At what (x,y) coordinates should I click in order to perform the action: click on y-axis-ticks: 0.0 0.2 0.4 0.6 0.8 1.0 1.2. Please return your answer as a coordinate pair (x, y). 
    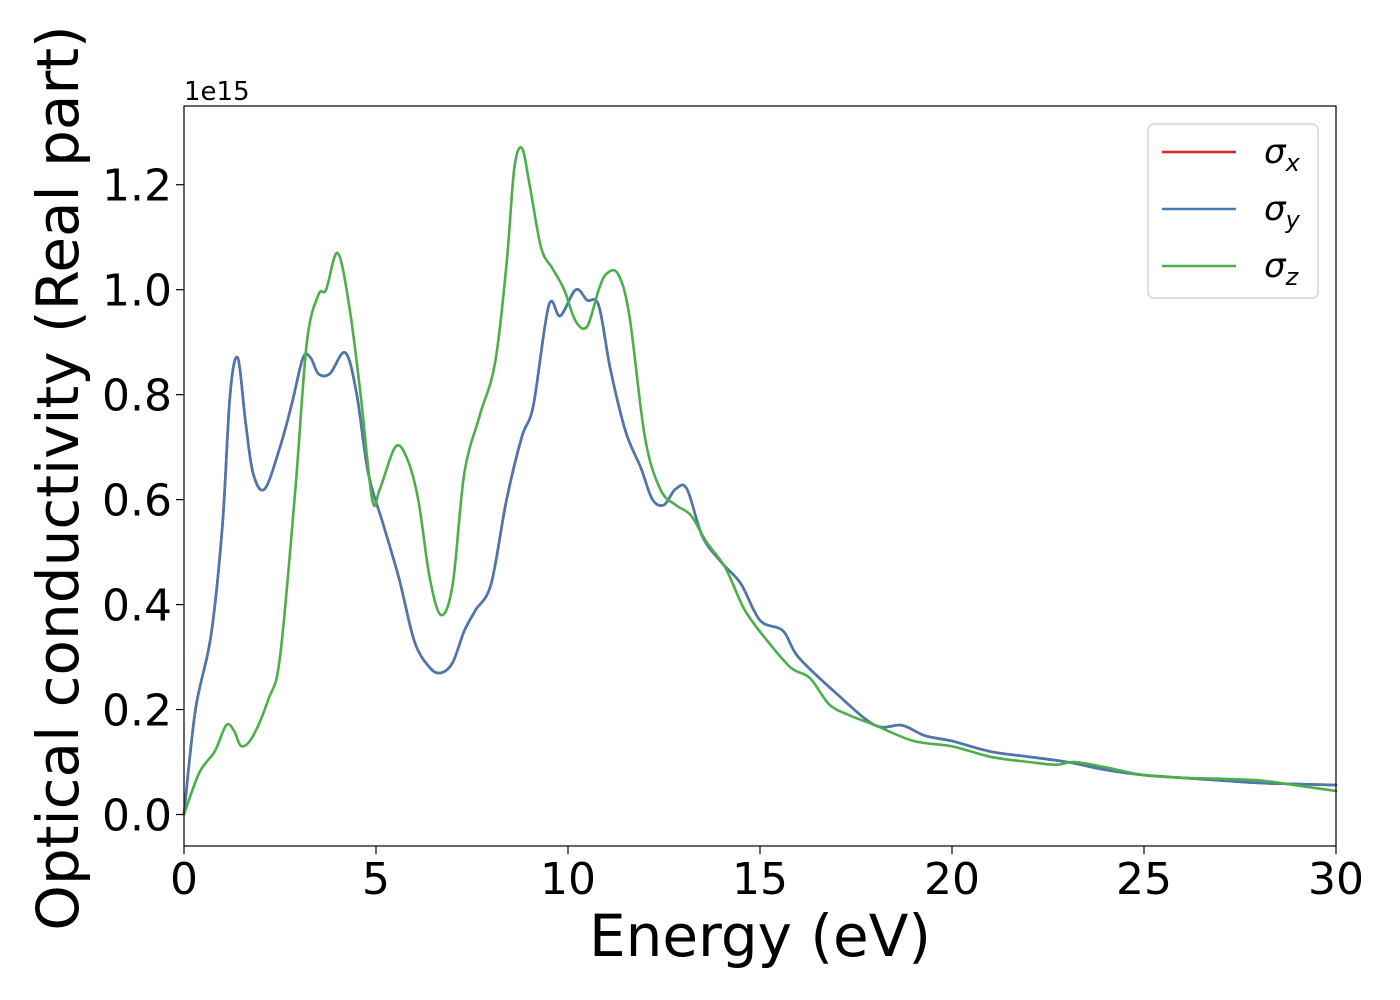
    Looking at the image, I should click on (143, 501).